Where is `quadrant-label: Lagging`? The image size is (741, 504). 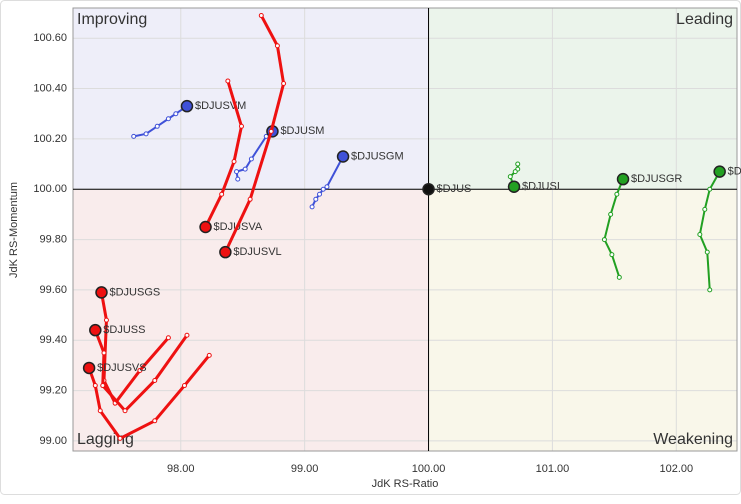
quadrant-label: Lagging is located at coordinates (105, 439).